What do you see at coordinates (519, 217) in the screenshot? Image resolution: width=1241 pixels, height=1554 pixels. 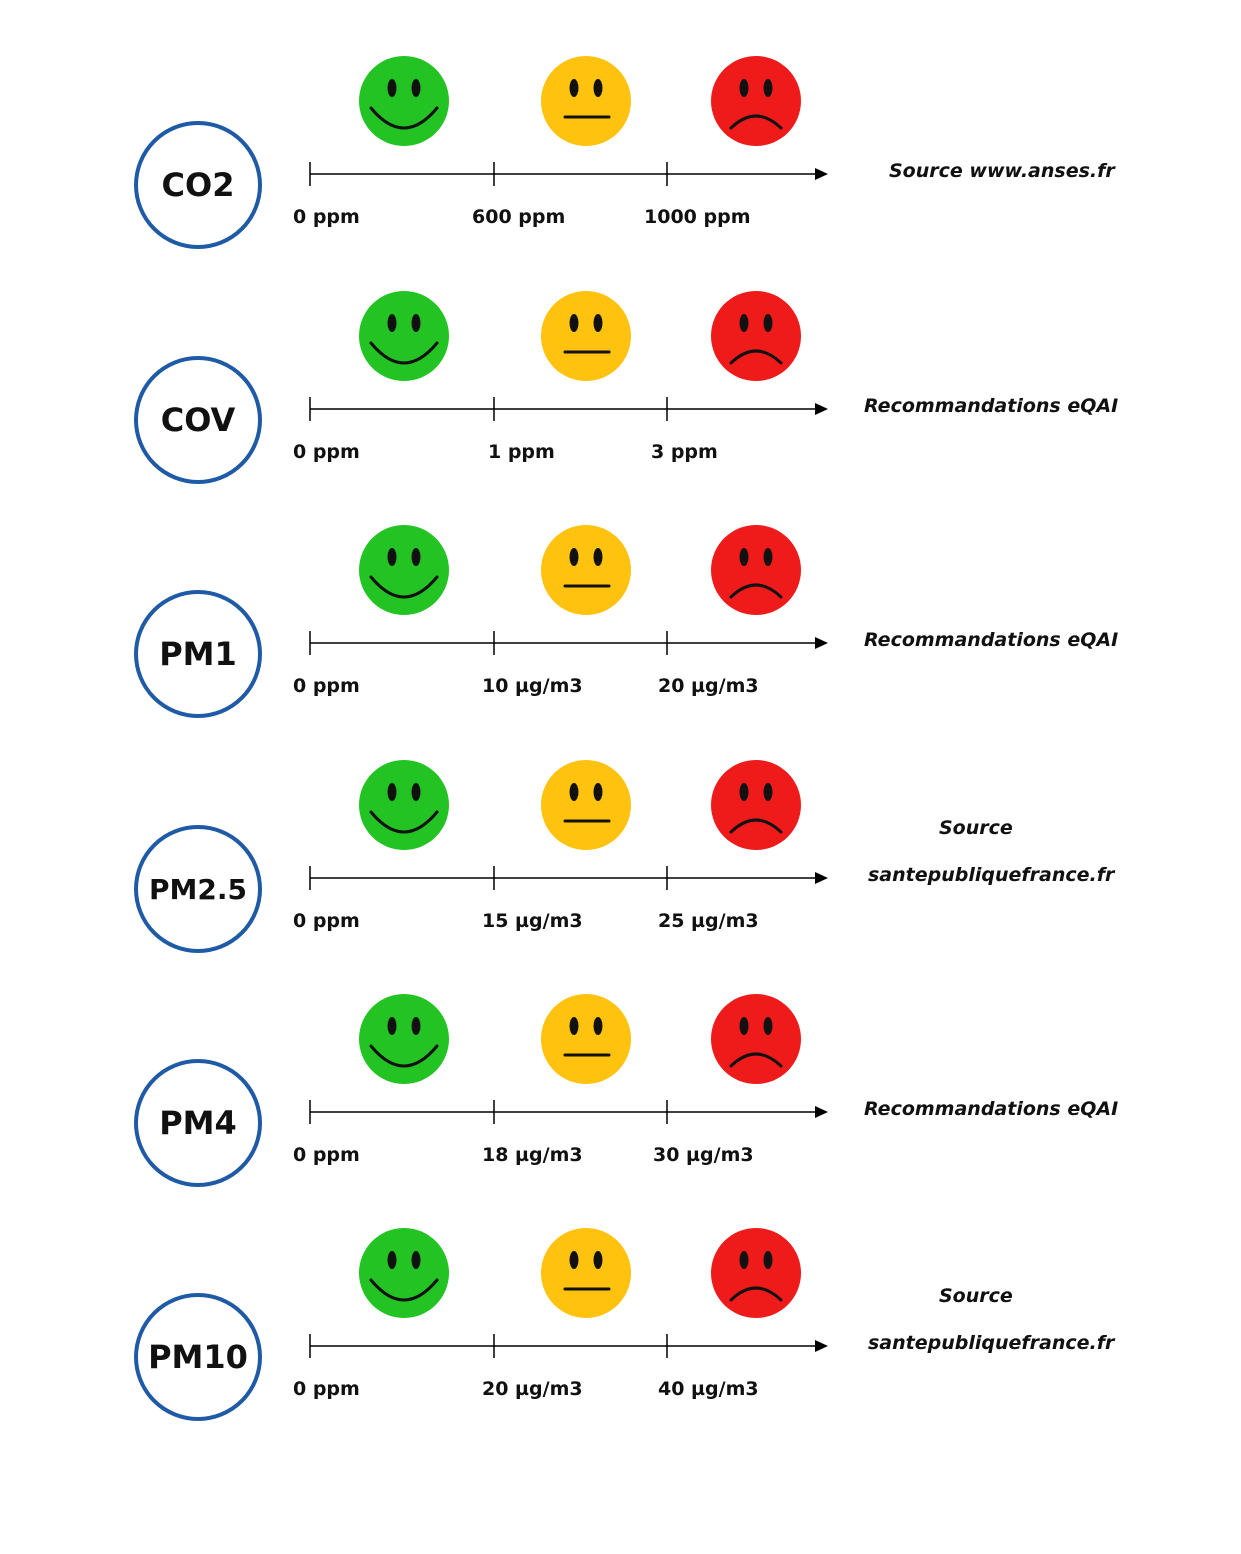 I see `threshold-label: 600 ppm` at bounding box center [519, 217].